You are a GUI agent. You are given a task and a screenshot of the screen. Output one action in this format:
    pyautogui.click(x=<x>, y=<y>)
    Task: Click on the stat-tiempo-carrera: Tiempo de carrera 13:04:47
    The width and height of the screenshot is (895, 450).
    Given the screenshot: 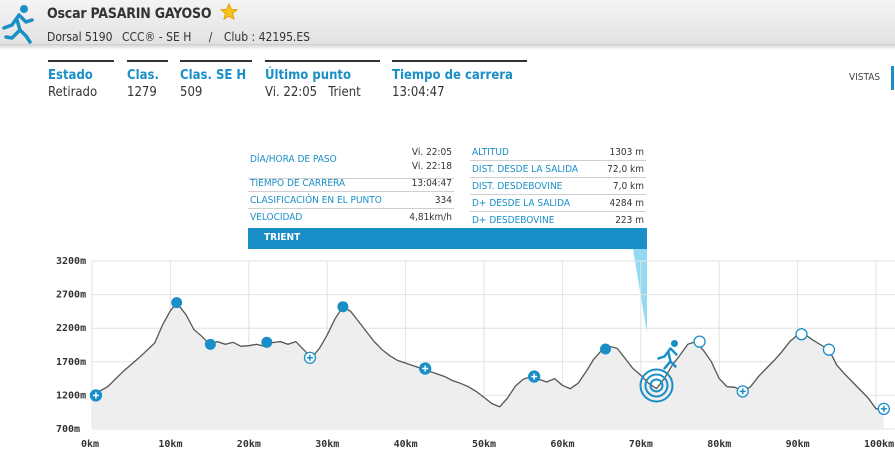 What is the action you would take?
    pyautogui.click(x=459, y=80)
    